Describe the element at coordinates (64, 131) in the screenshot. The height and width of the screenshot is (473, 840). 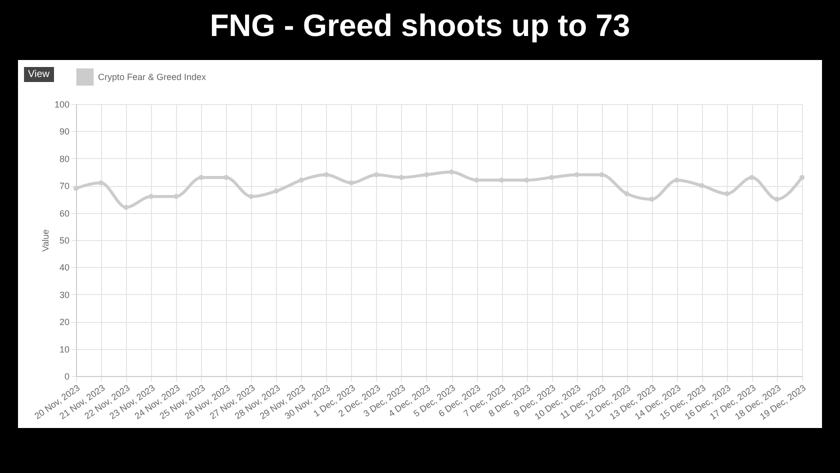
I see `y-tick-label: 90` at that location.